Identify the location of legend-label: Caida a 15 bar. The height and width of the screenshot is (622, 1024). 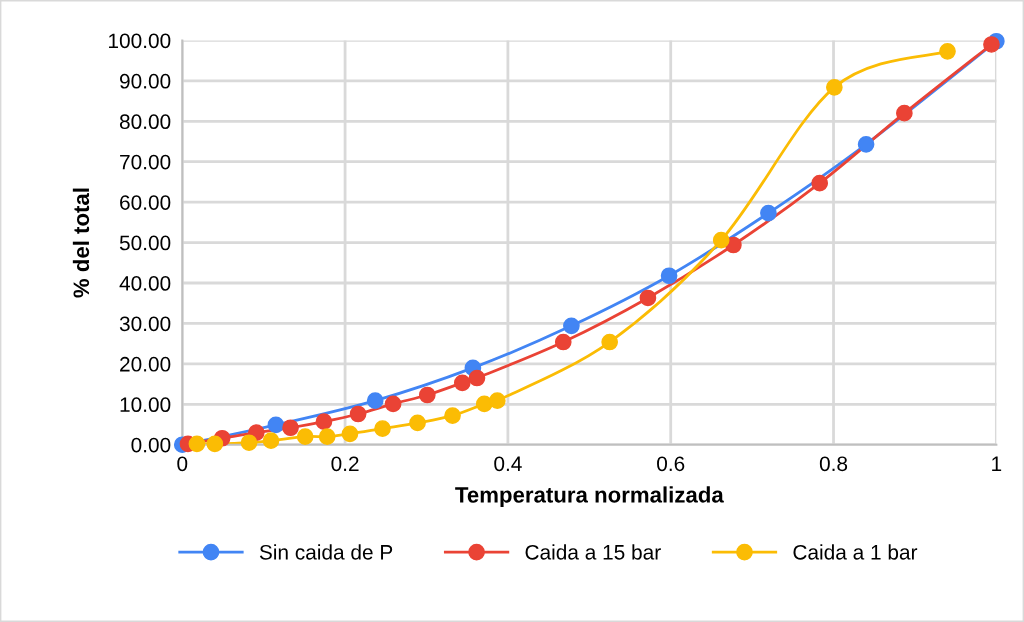
(593, 552).